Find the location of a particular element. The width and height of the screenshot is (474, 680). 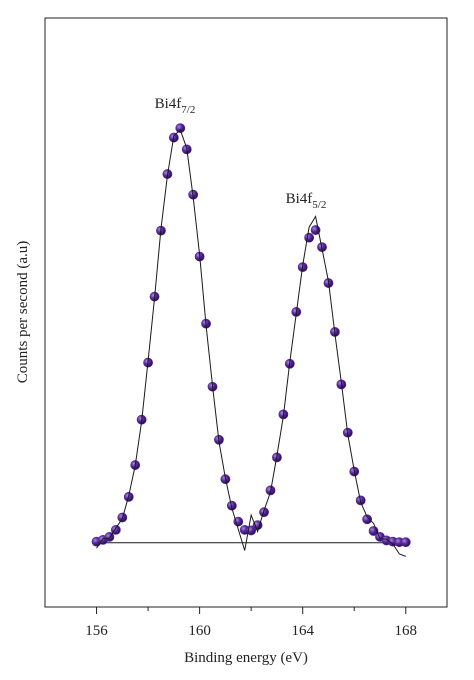

x-tick-label: 168 is located at coordinates (406, 631).